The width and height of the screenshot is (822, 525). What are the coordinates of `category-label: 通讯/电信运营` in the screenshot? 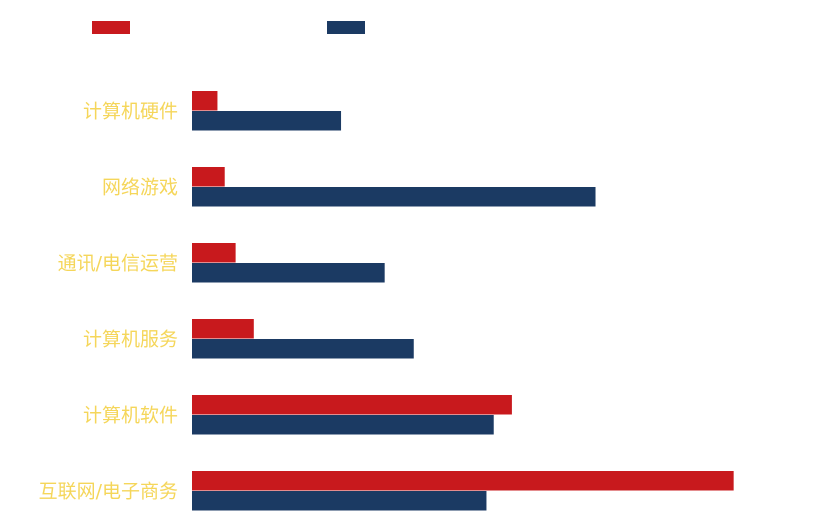 It's located at (118, 264).